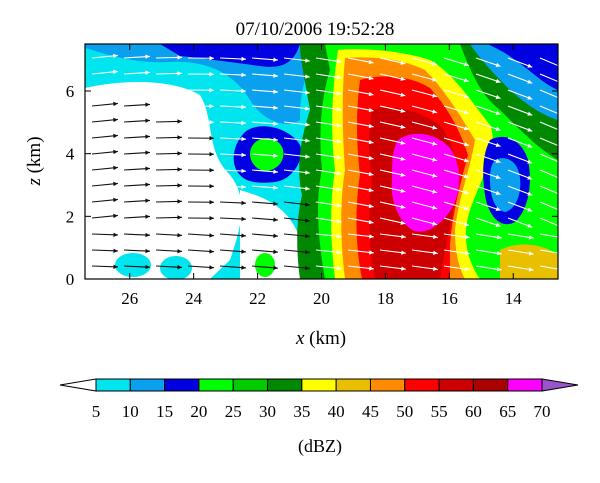 This screenshot has height=483, width=600. I want to click on colorbar-level-label: 60, so click(473, 411).